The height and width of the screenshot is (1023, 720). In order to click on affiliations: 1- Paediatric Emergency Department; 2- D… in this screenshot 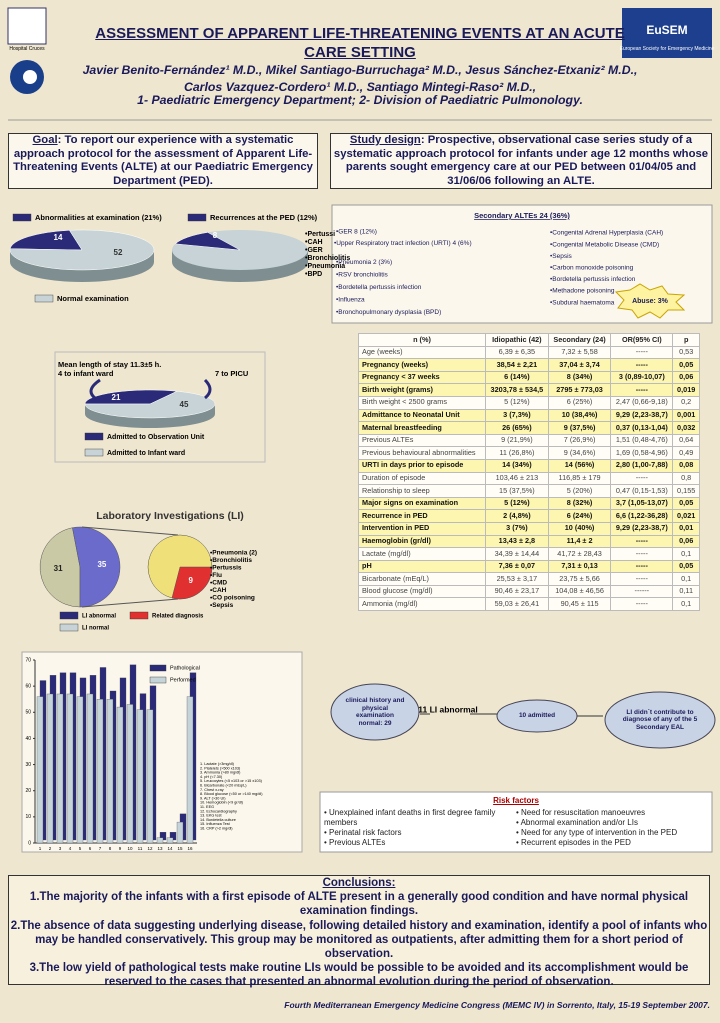, I will do `click(360, 100)`.